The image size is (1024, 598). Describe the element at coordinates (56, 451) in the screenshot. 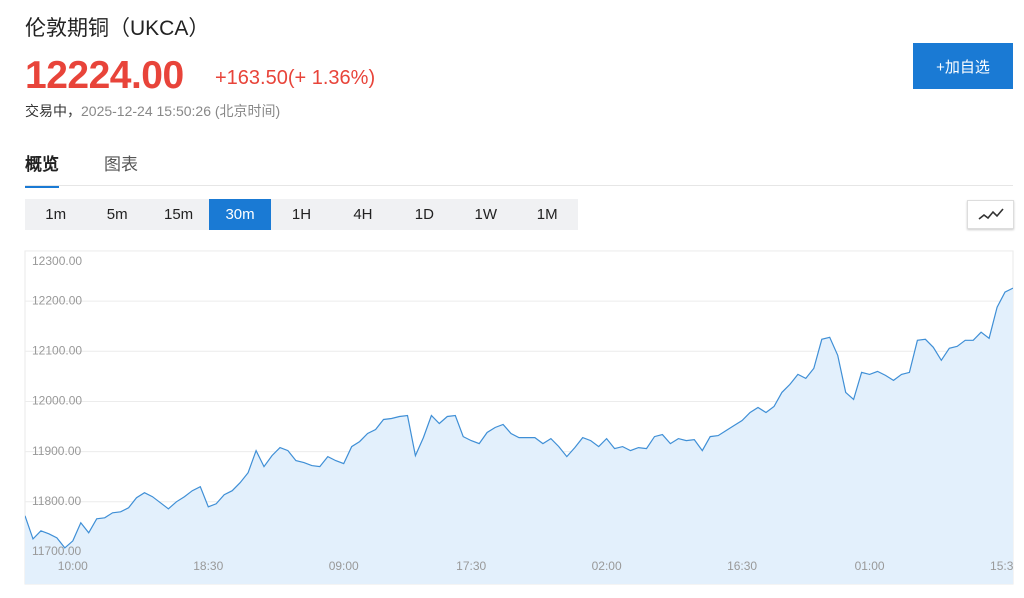

I see `y-tick-label: 11900.00` at that location.